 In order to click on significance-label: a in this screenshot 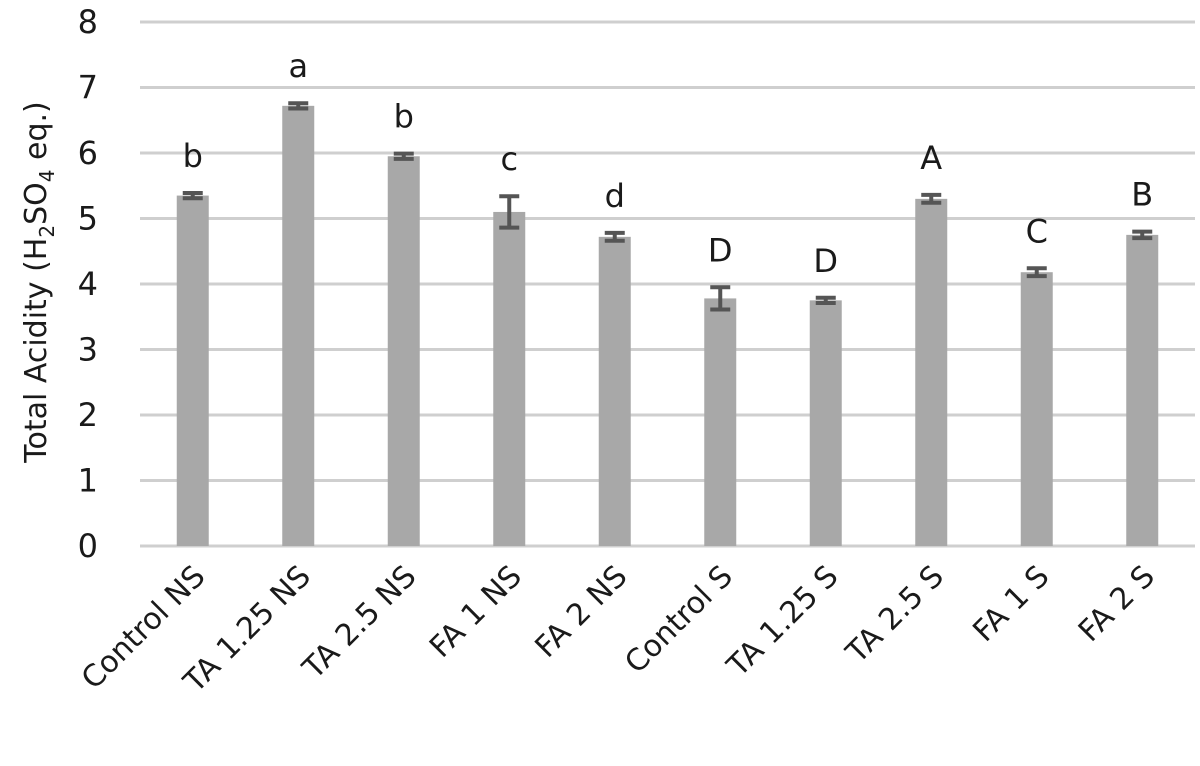, I will do `click(298, 66)`.